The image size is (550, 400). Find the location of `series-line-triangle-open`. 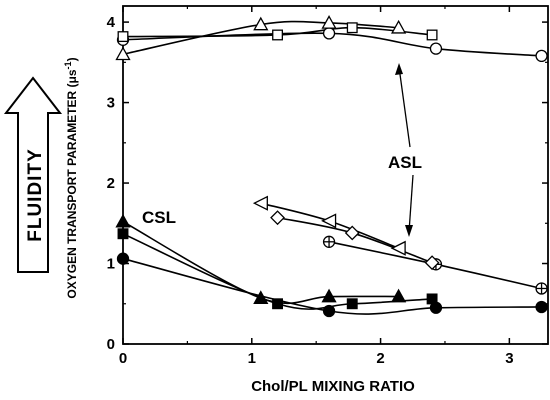

series-line-triangle-open is located at coordinates (260, 38).